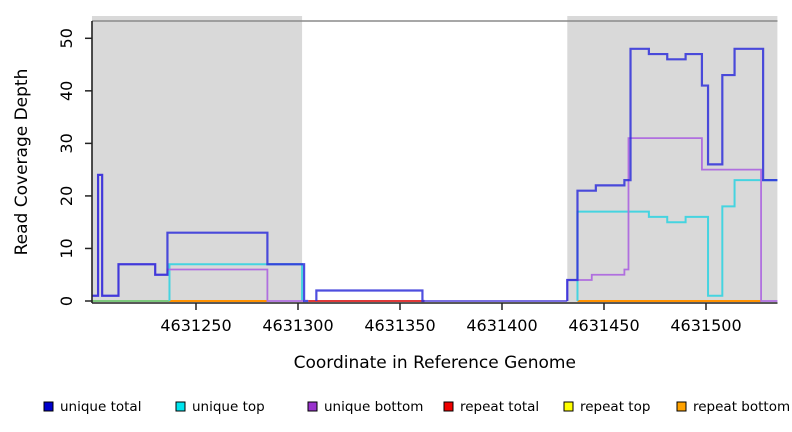  What do you see at coordinates (66, 248) in the screenshot?
I see `y-tick-label: 10` at bounding box center [66, 248].